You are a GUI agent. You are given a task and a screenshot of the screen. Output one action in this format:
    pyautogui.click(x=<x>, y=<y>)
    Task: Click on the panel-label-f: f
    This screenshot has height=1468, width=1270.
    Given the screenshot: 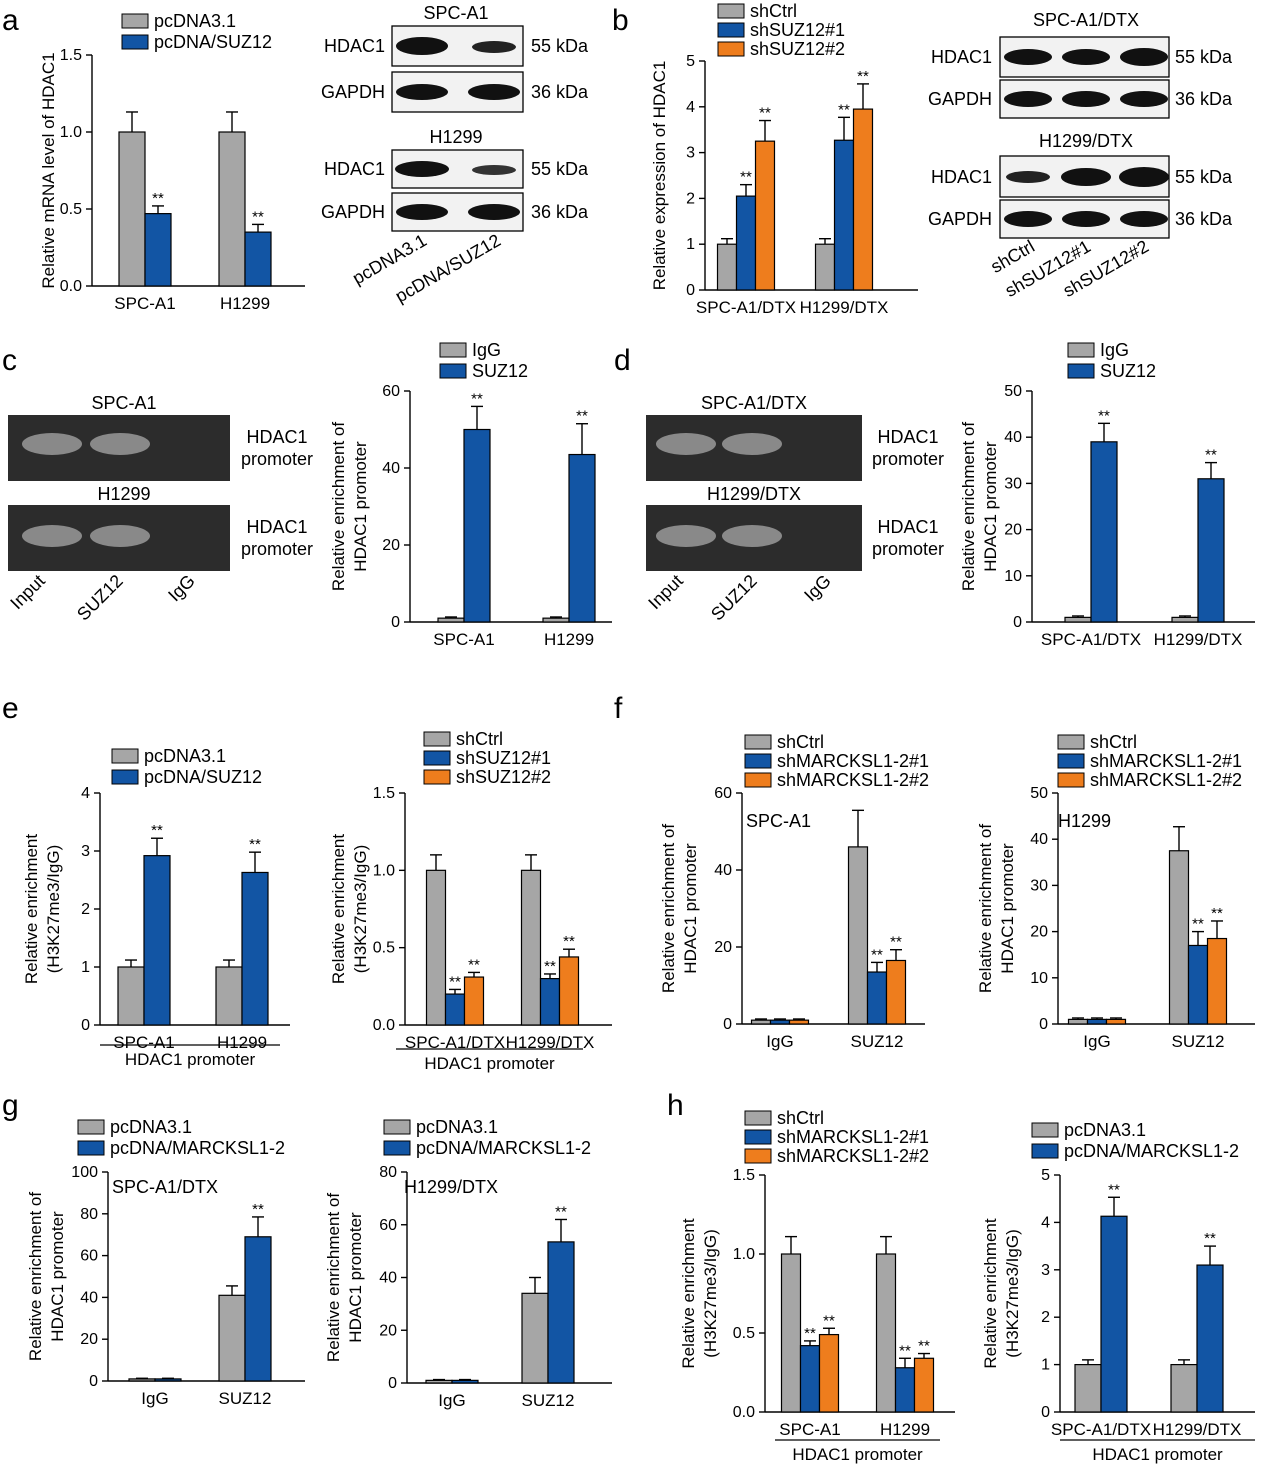 What is the action you would take?
    pyautogui.click(x=618, y=708)
    